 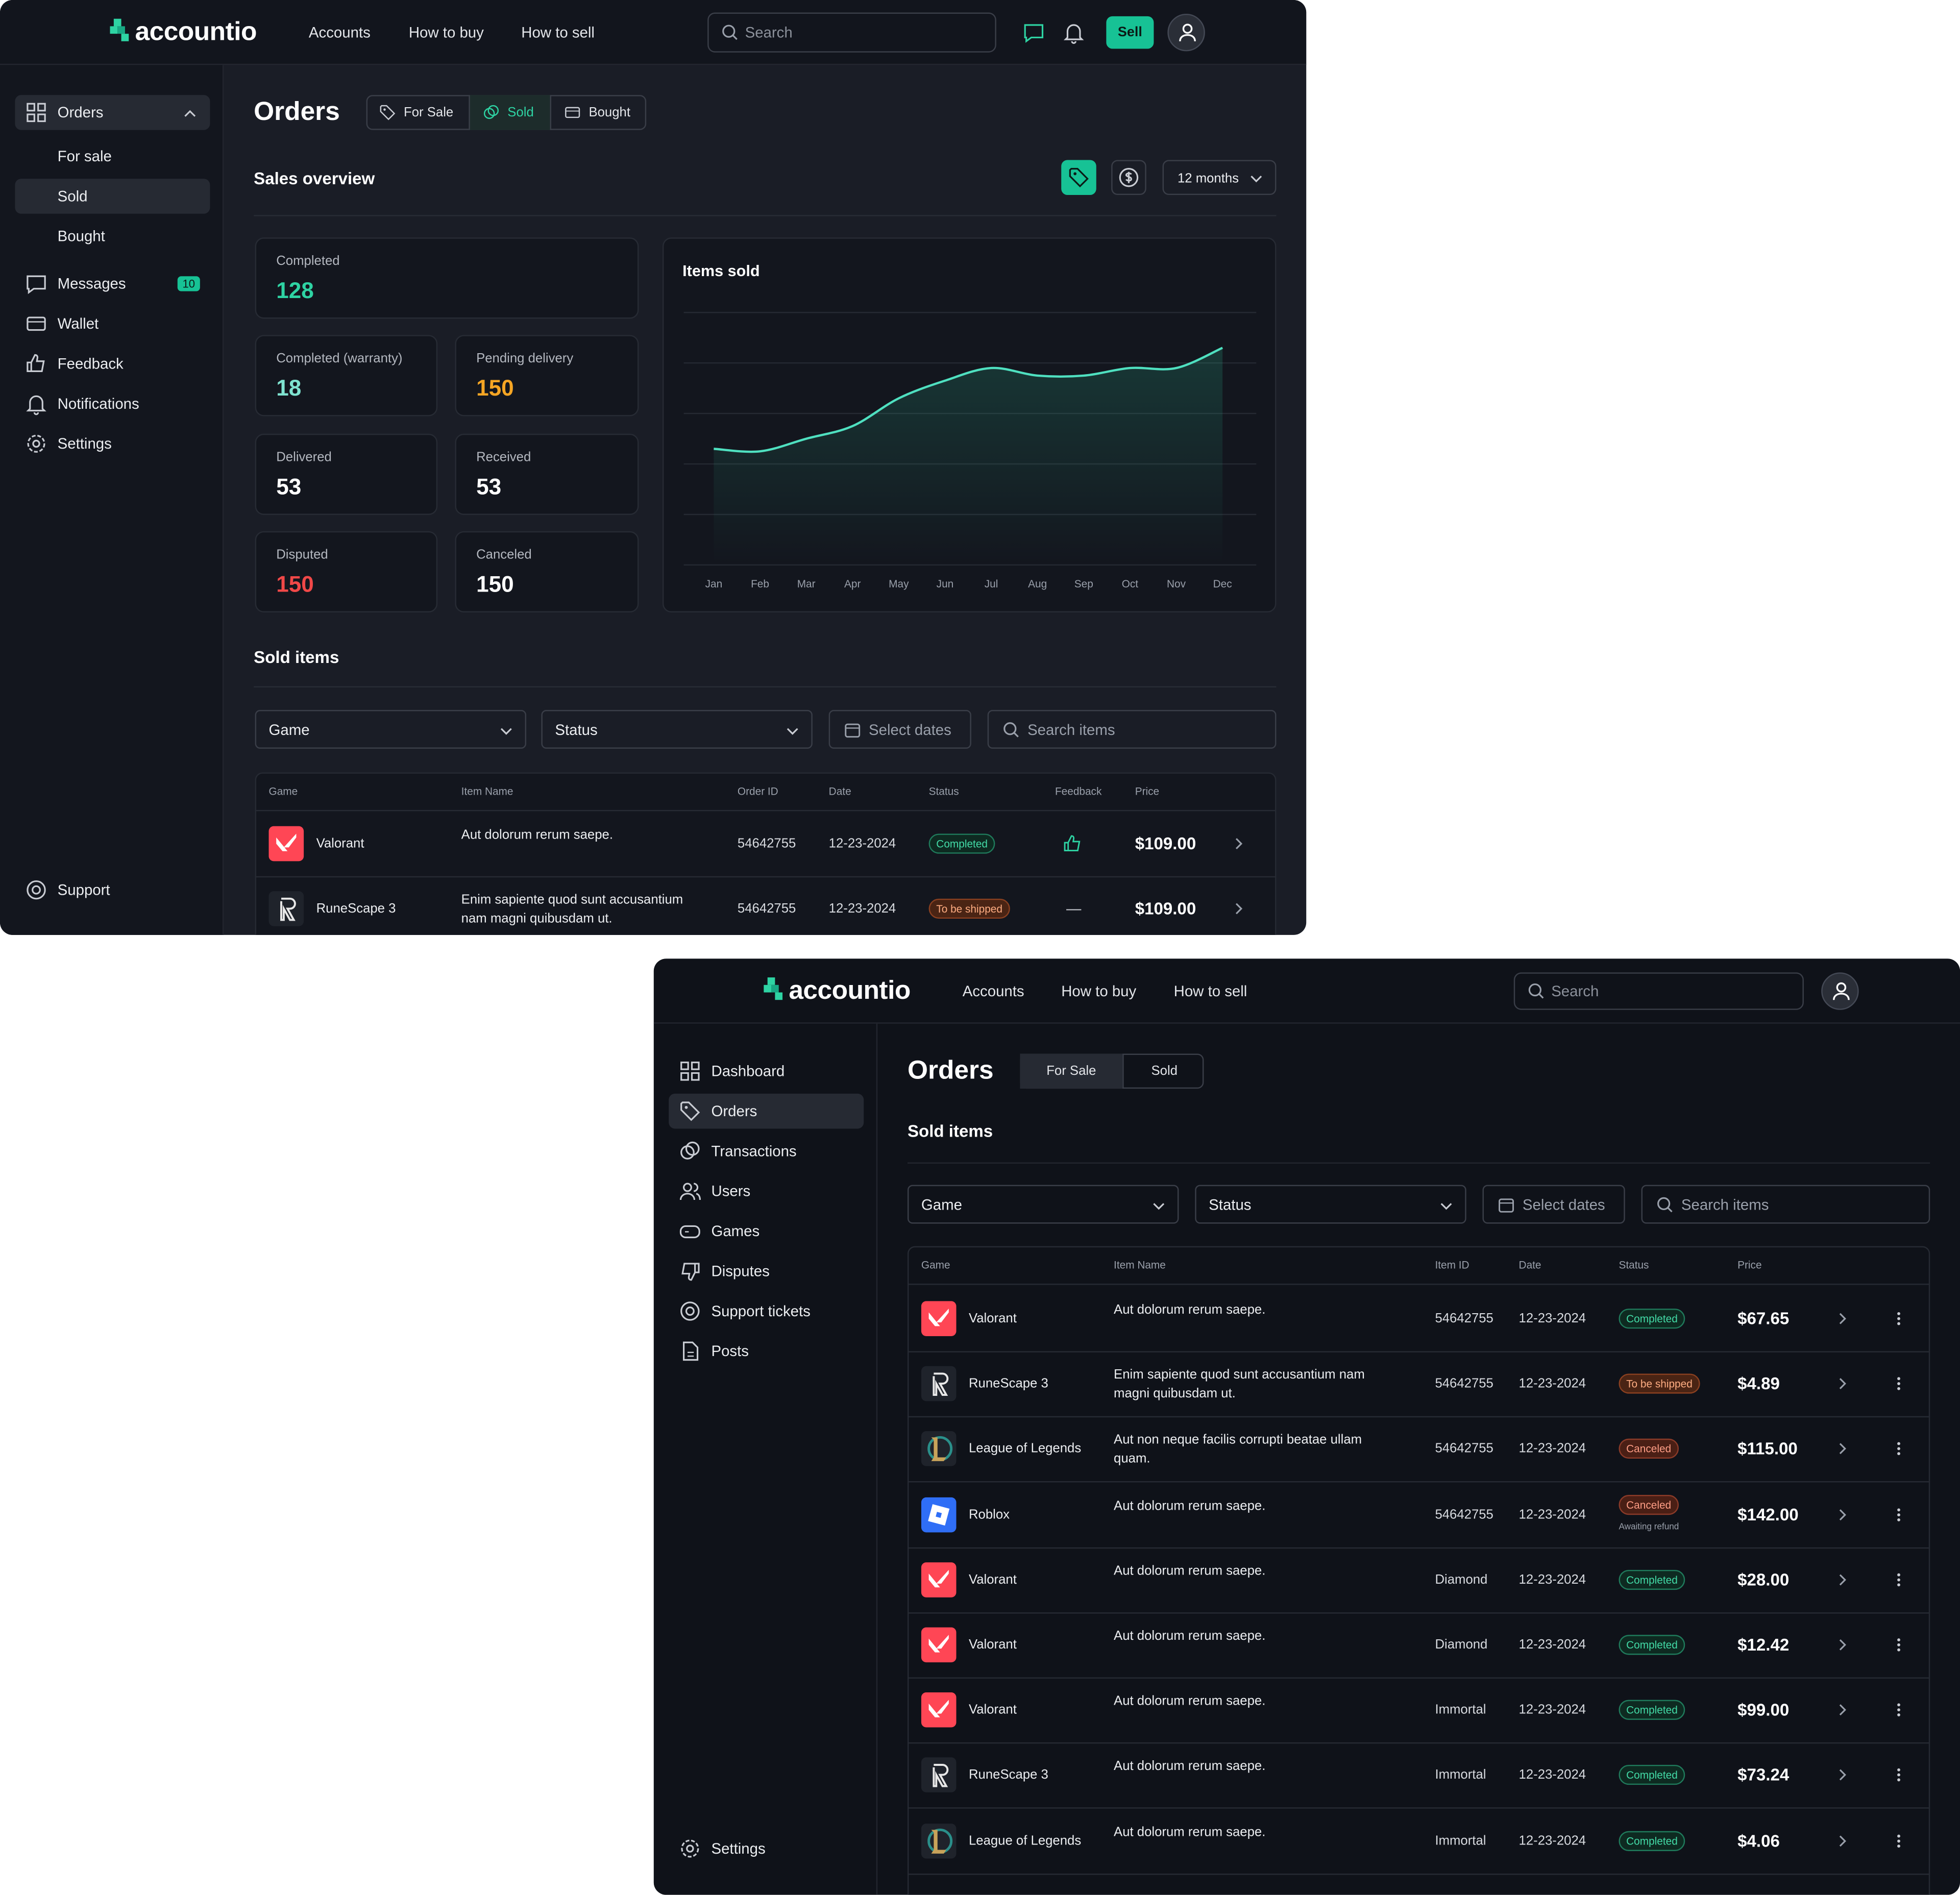 I want to click on calendar-icon, so click(x=853, y=730).